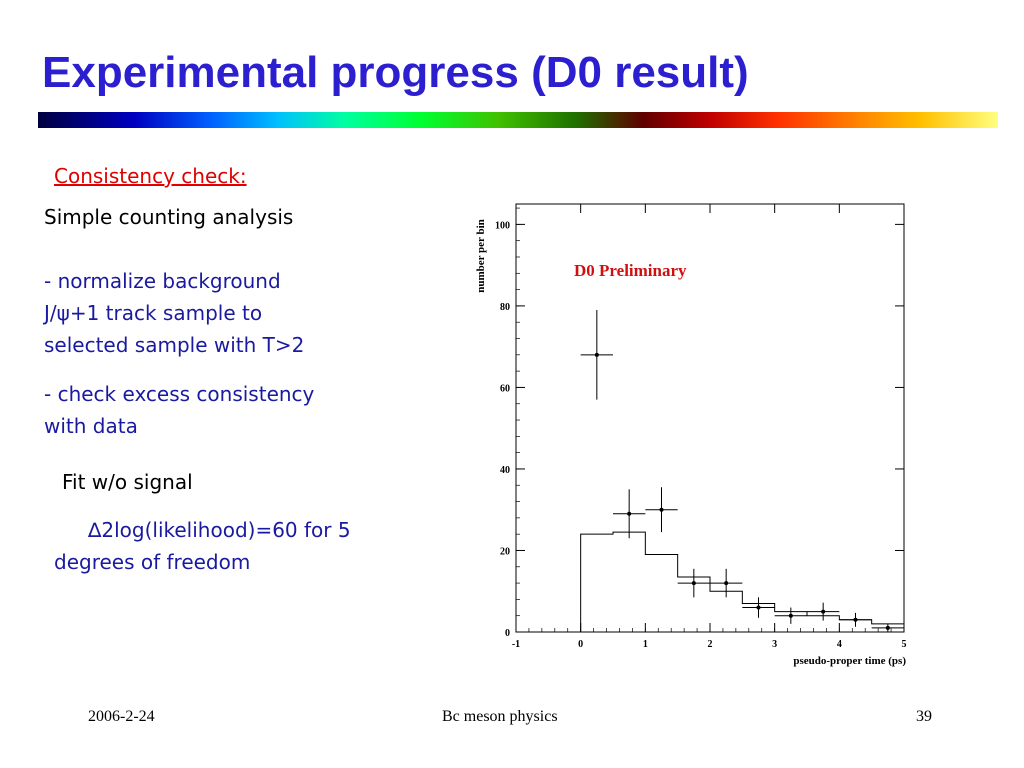 The height and width of the screenshot is (768, 1024). I want to click on data-points-group, so click(742, 470).